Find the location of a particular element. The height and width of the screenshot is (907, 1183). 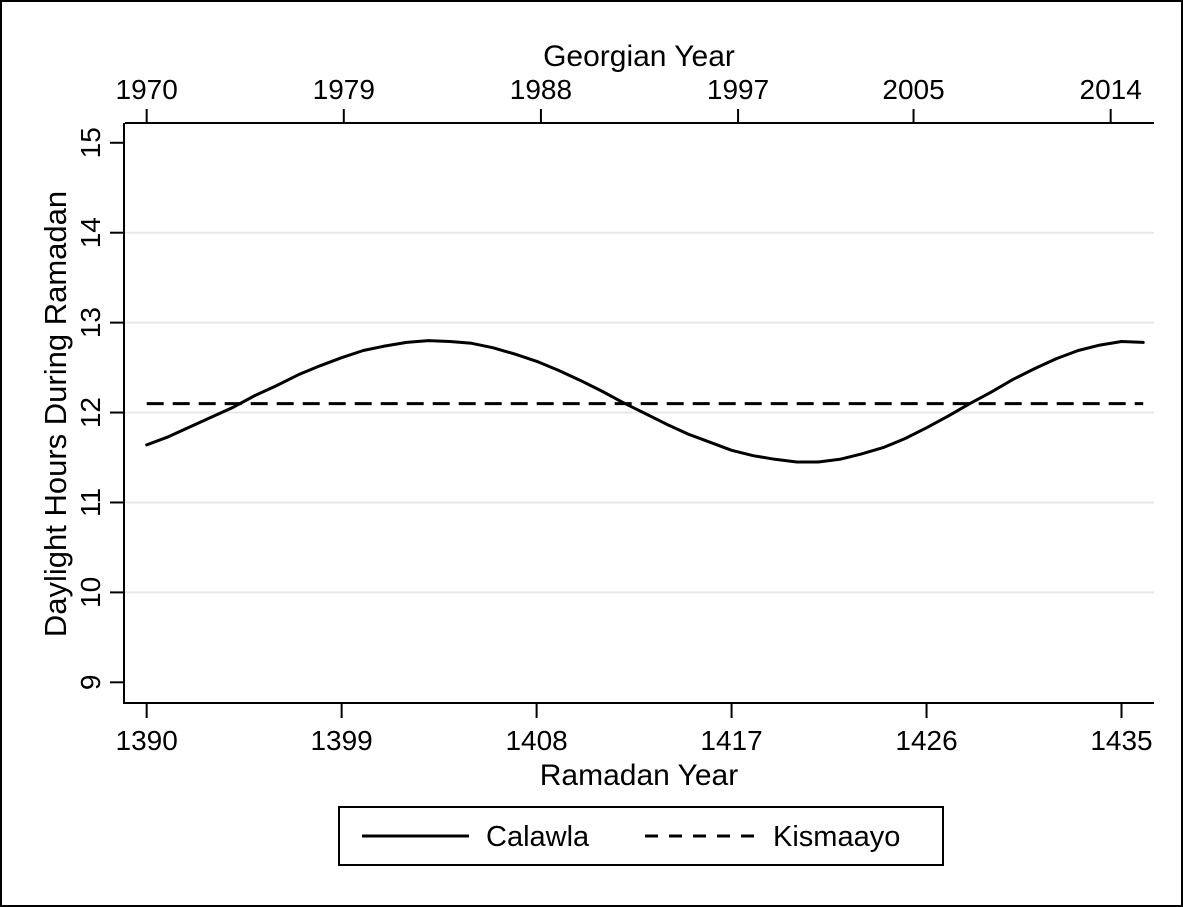

series-layer is located at coordinates (645, 401).